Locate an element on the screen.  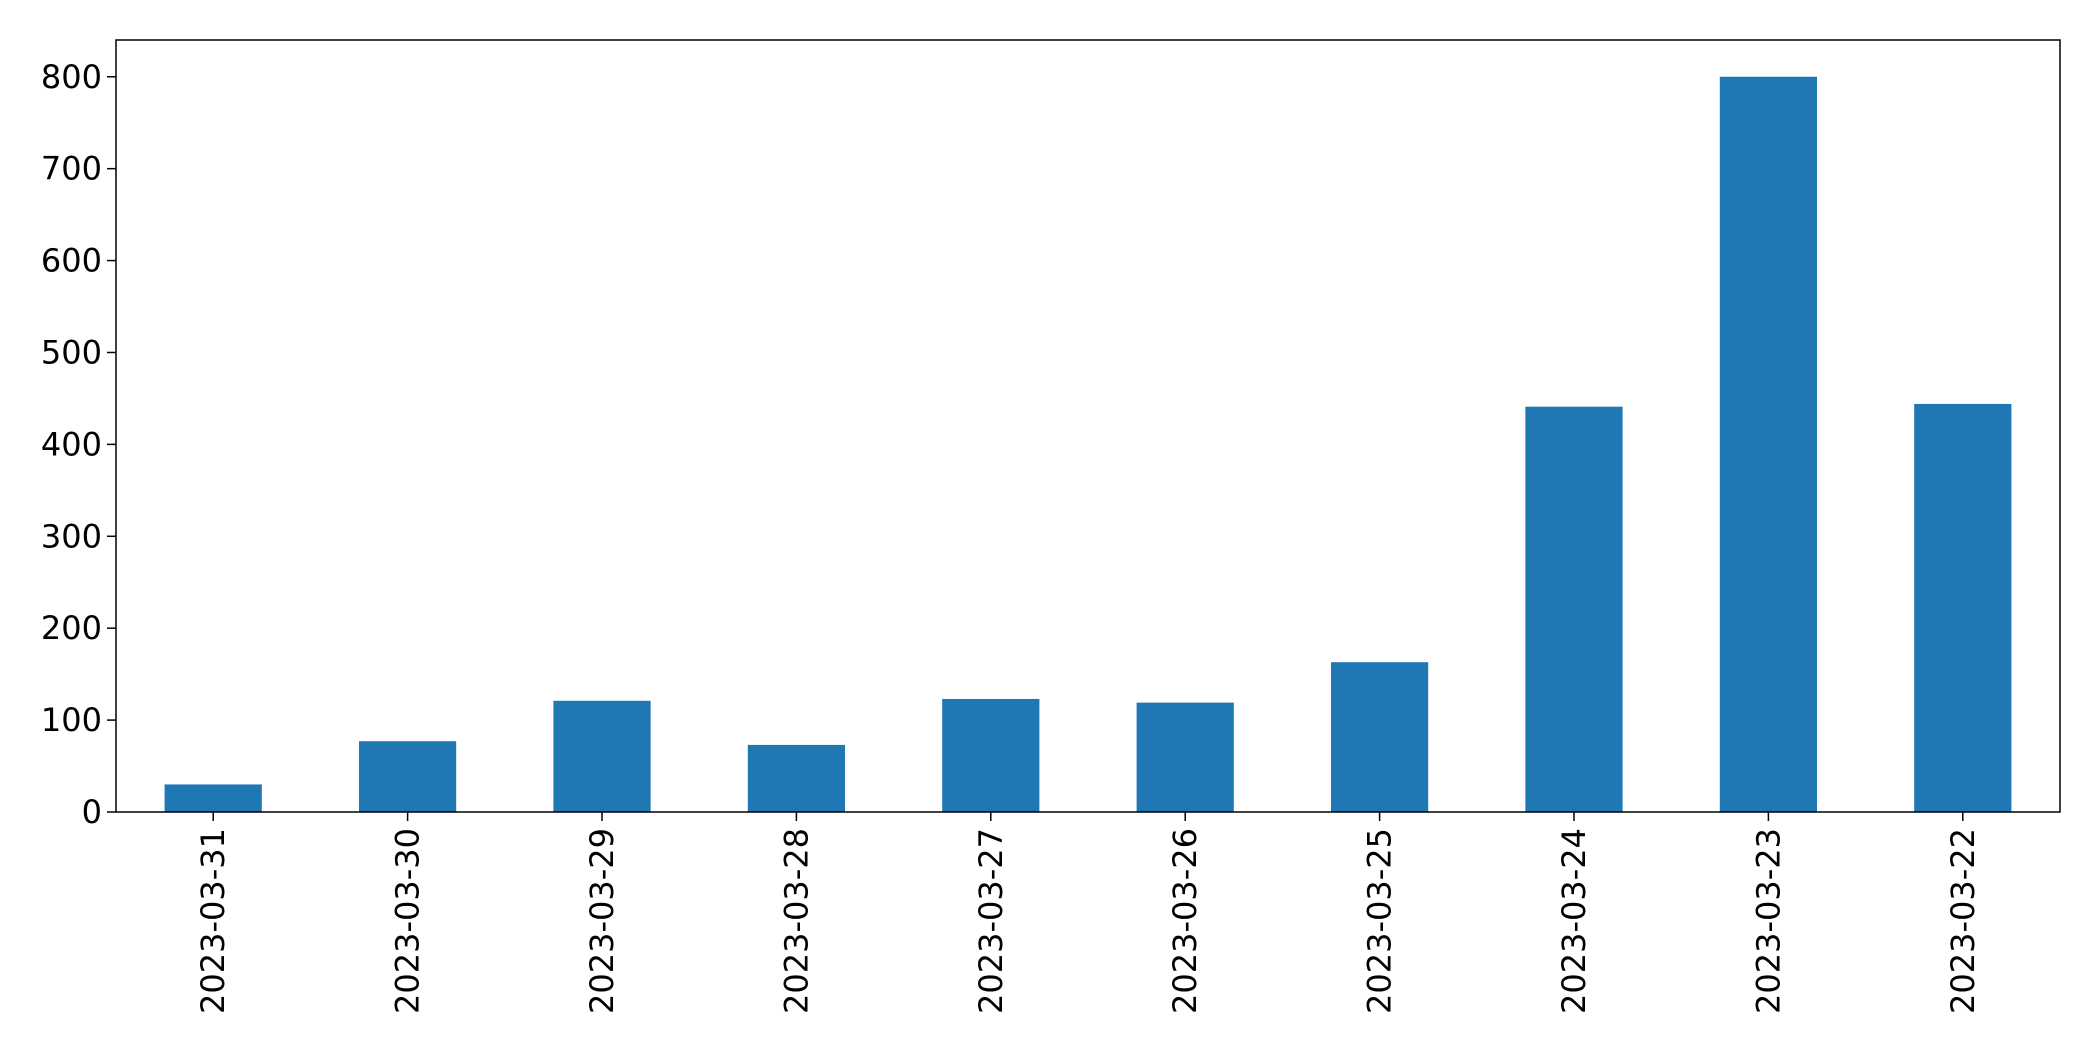
y-tick-label: 600 is located at coordinates (71, 261).